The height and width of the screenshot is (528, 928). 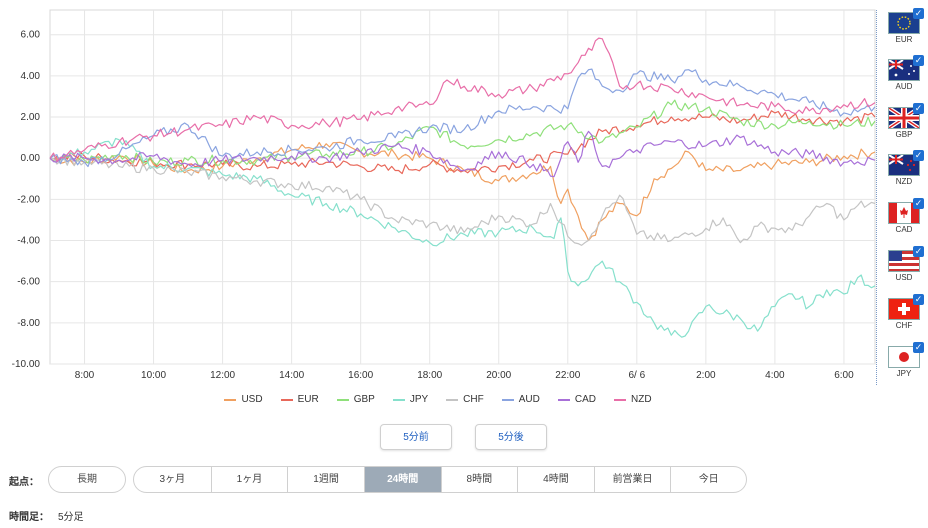 What do you see at coordinates (31, 117) in the screenshot?
I see `y-tick-label: 2.00` at bounding box center [31, 117].